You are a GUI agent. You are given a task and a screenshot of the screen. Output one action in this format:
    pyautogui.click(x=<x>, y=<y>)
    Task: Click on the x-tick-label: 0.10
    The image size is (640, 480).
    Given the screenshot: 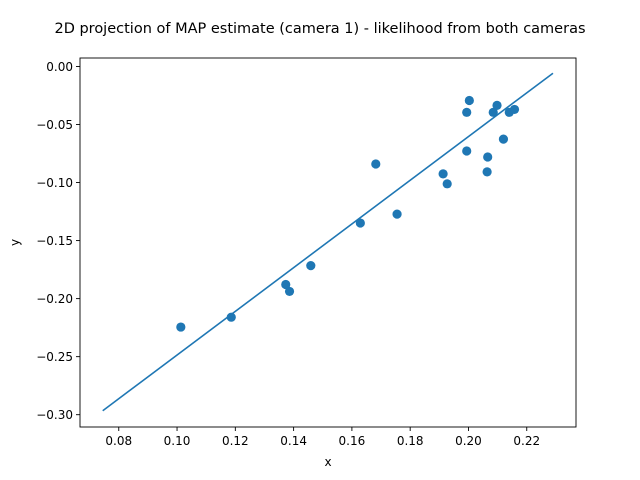 What is the action you would take?
    pyautogui.click(x=177, y=441)
    